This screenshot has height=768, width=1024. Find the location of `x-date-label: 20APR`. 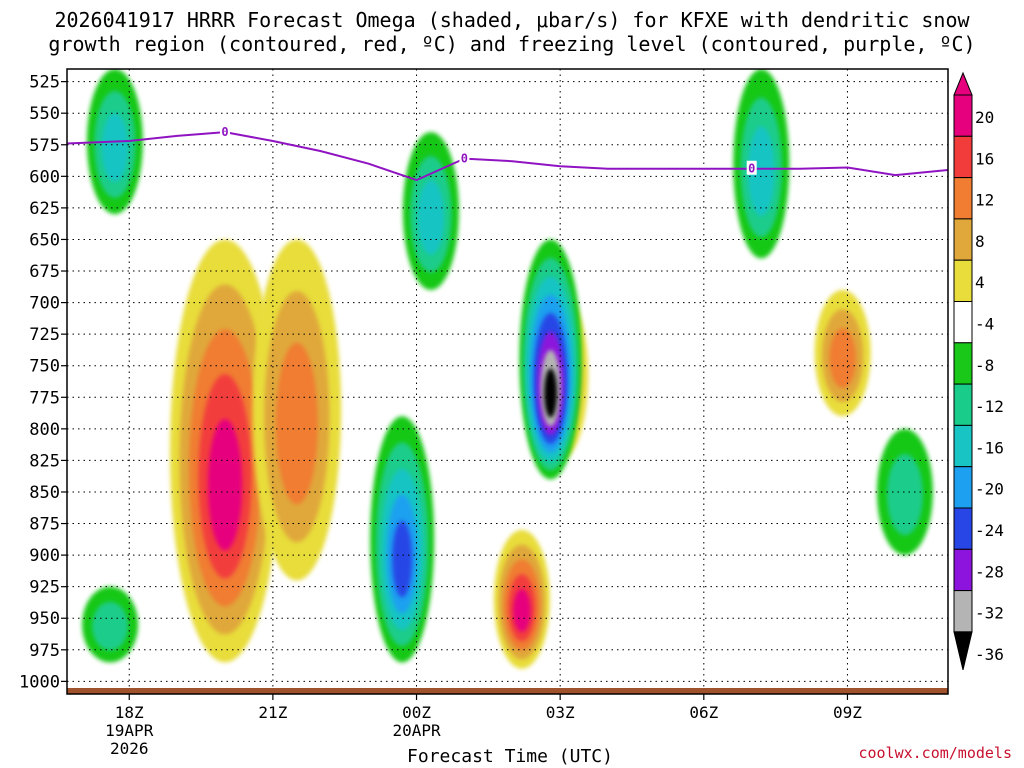

x-date-label: 20APR is located at coordinates (416, 730).